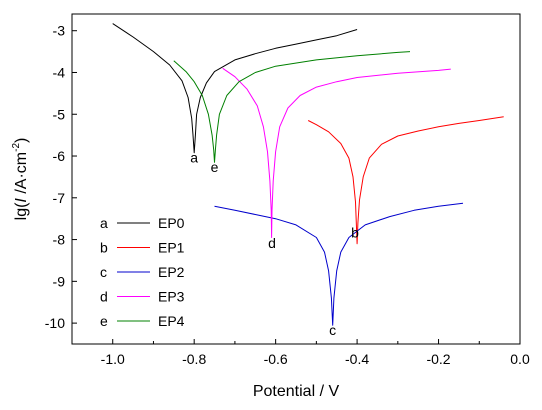 The height and width of the screenshot is (410, 542). I want to click on legend-label-ep2: EP2, so click(171, 272).